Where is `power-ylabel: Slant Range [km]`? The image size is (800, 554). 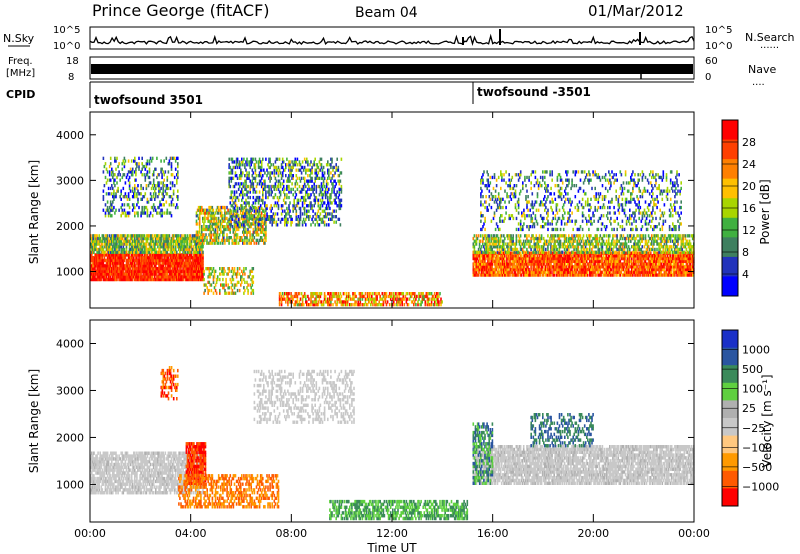 power-ylabel: Slant Range [km] is located at coordinates (34, 212).